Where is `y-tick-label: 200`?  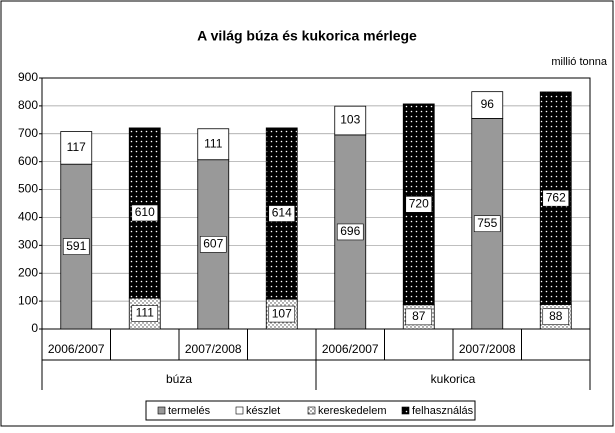 y-tick-label: 200 is located at coordinates (28, 272).